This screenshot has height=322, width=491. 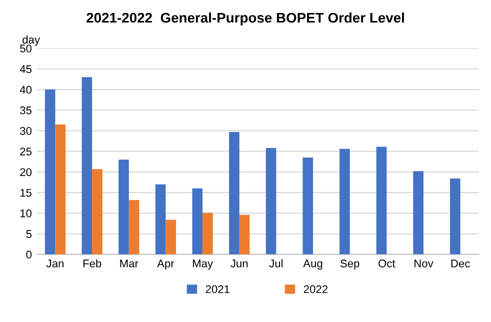 What do you see at coordinates (26, 192) in the screenshot?
I see `y-tick-label: 15` at bounding box center [26, 192].